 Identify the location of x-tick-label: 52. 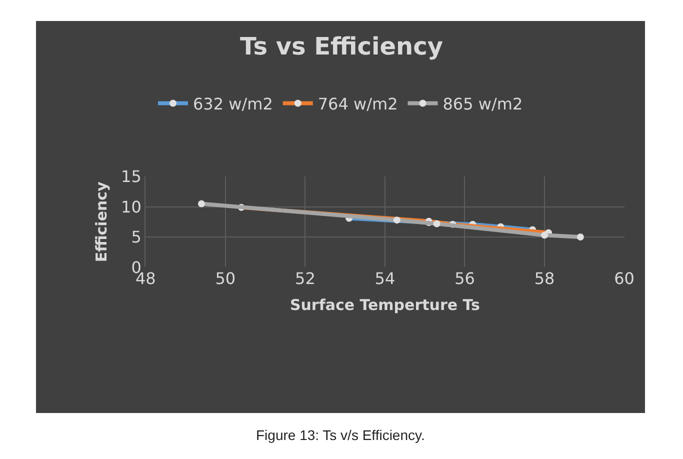
(305, 278).